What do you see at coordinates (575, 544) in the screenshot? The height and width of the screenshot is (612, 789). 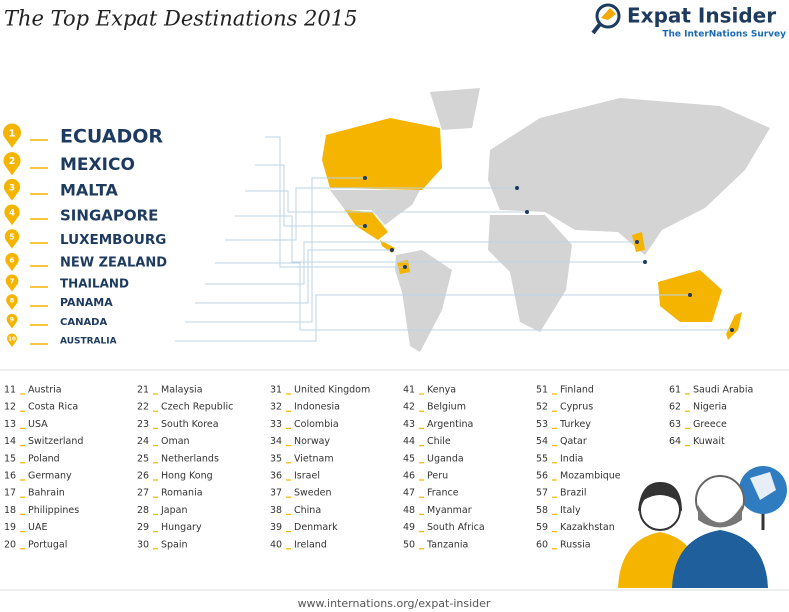 I see `country-name: Russia` at bounding box center [575, 544].